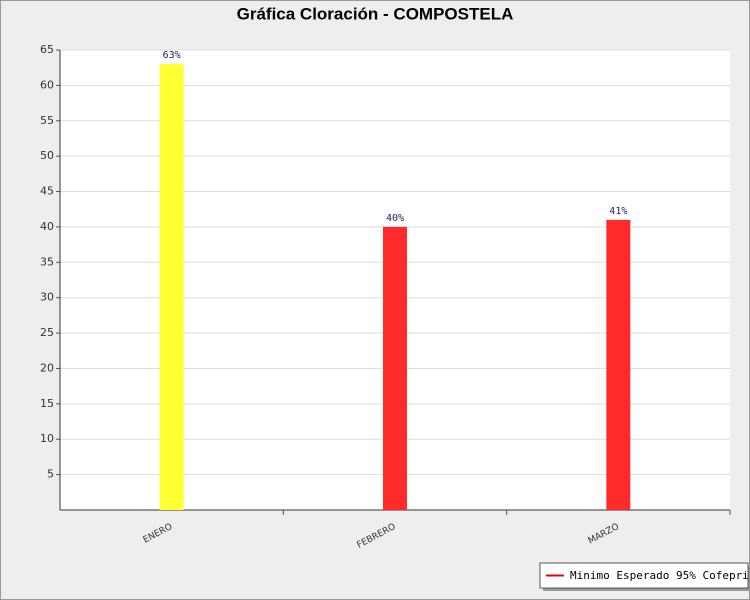 The height and width of the screenshot is (600, 750). I want to click on chart-title: Gráfica Cloración - COMPOSTELA, so click(375, 13).